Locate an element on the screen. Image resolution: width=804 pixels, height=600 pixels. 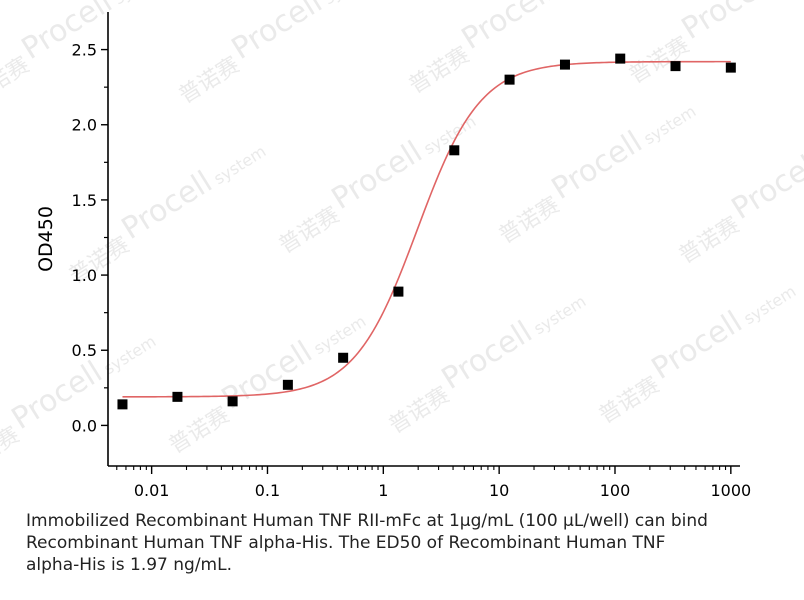
x-tick-label: 100 is located at coordinates (615, 490).